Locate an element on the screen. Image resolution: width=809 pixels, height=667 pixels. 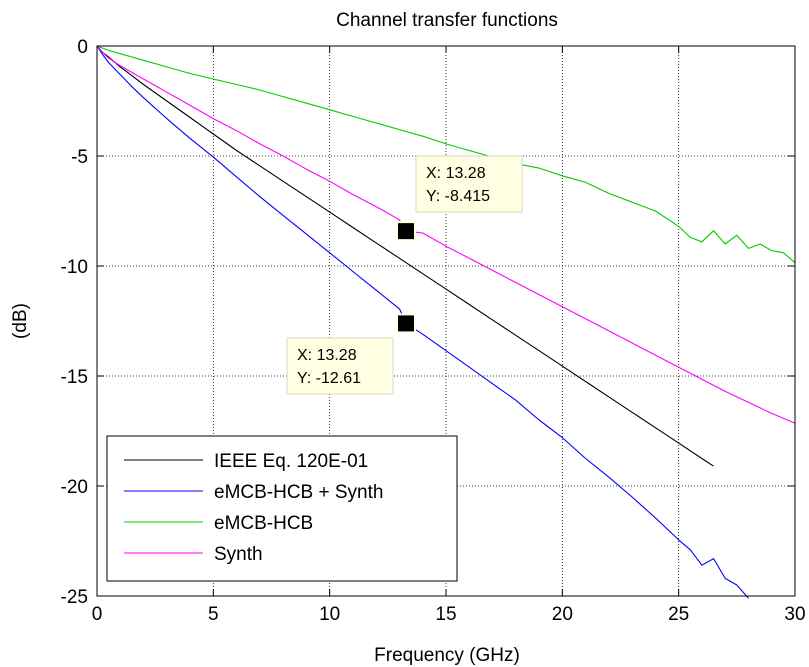
legend-label: eMCB-HCB + Synth is located at coordinates (298, 492).